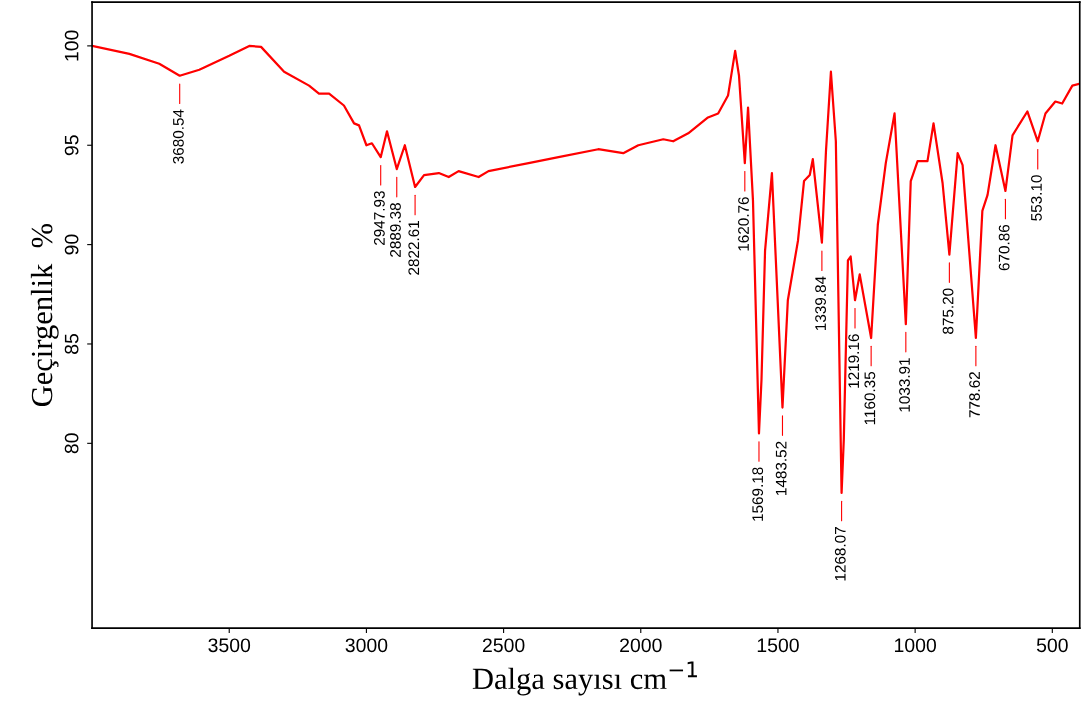 The width and height of the screenshot is (1083, 722). What do you see at coordinates (178, 136) in the screenshot?
I see `annotation: 3680.54` at bounding box center [178, 136].